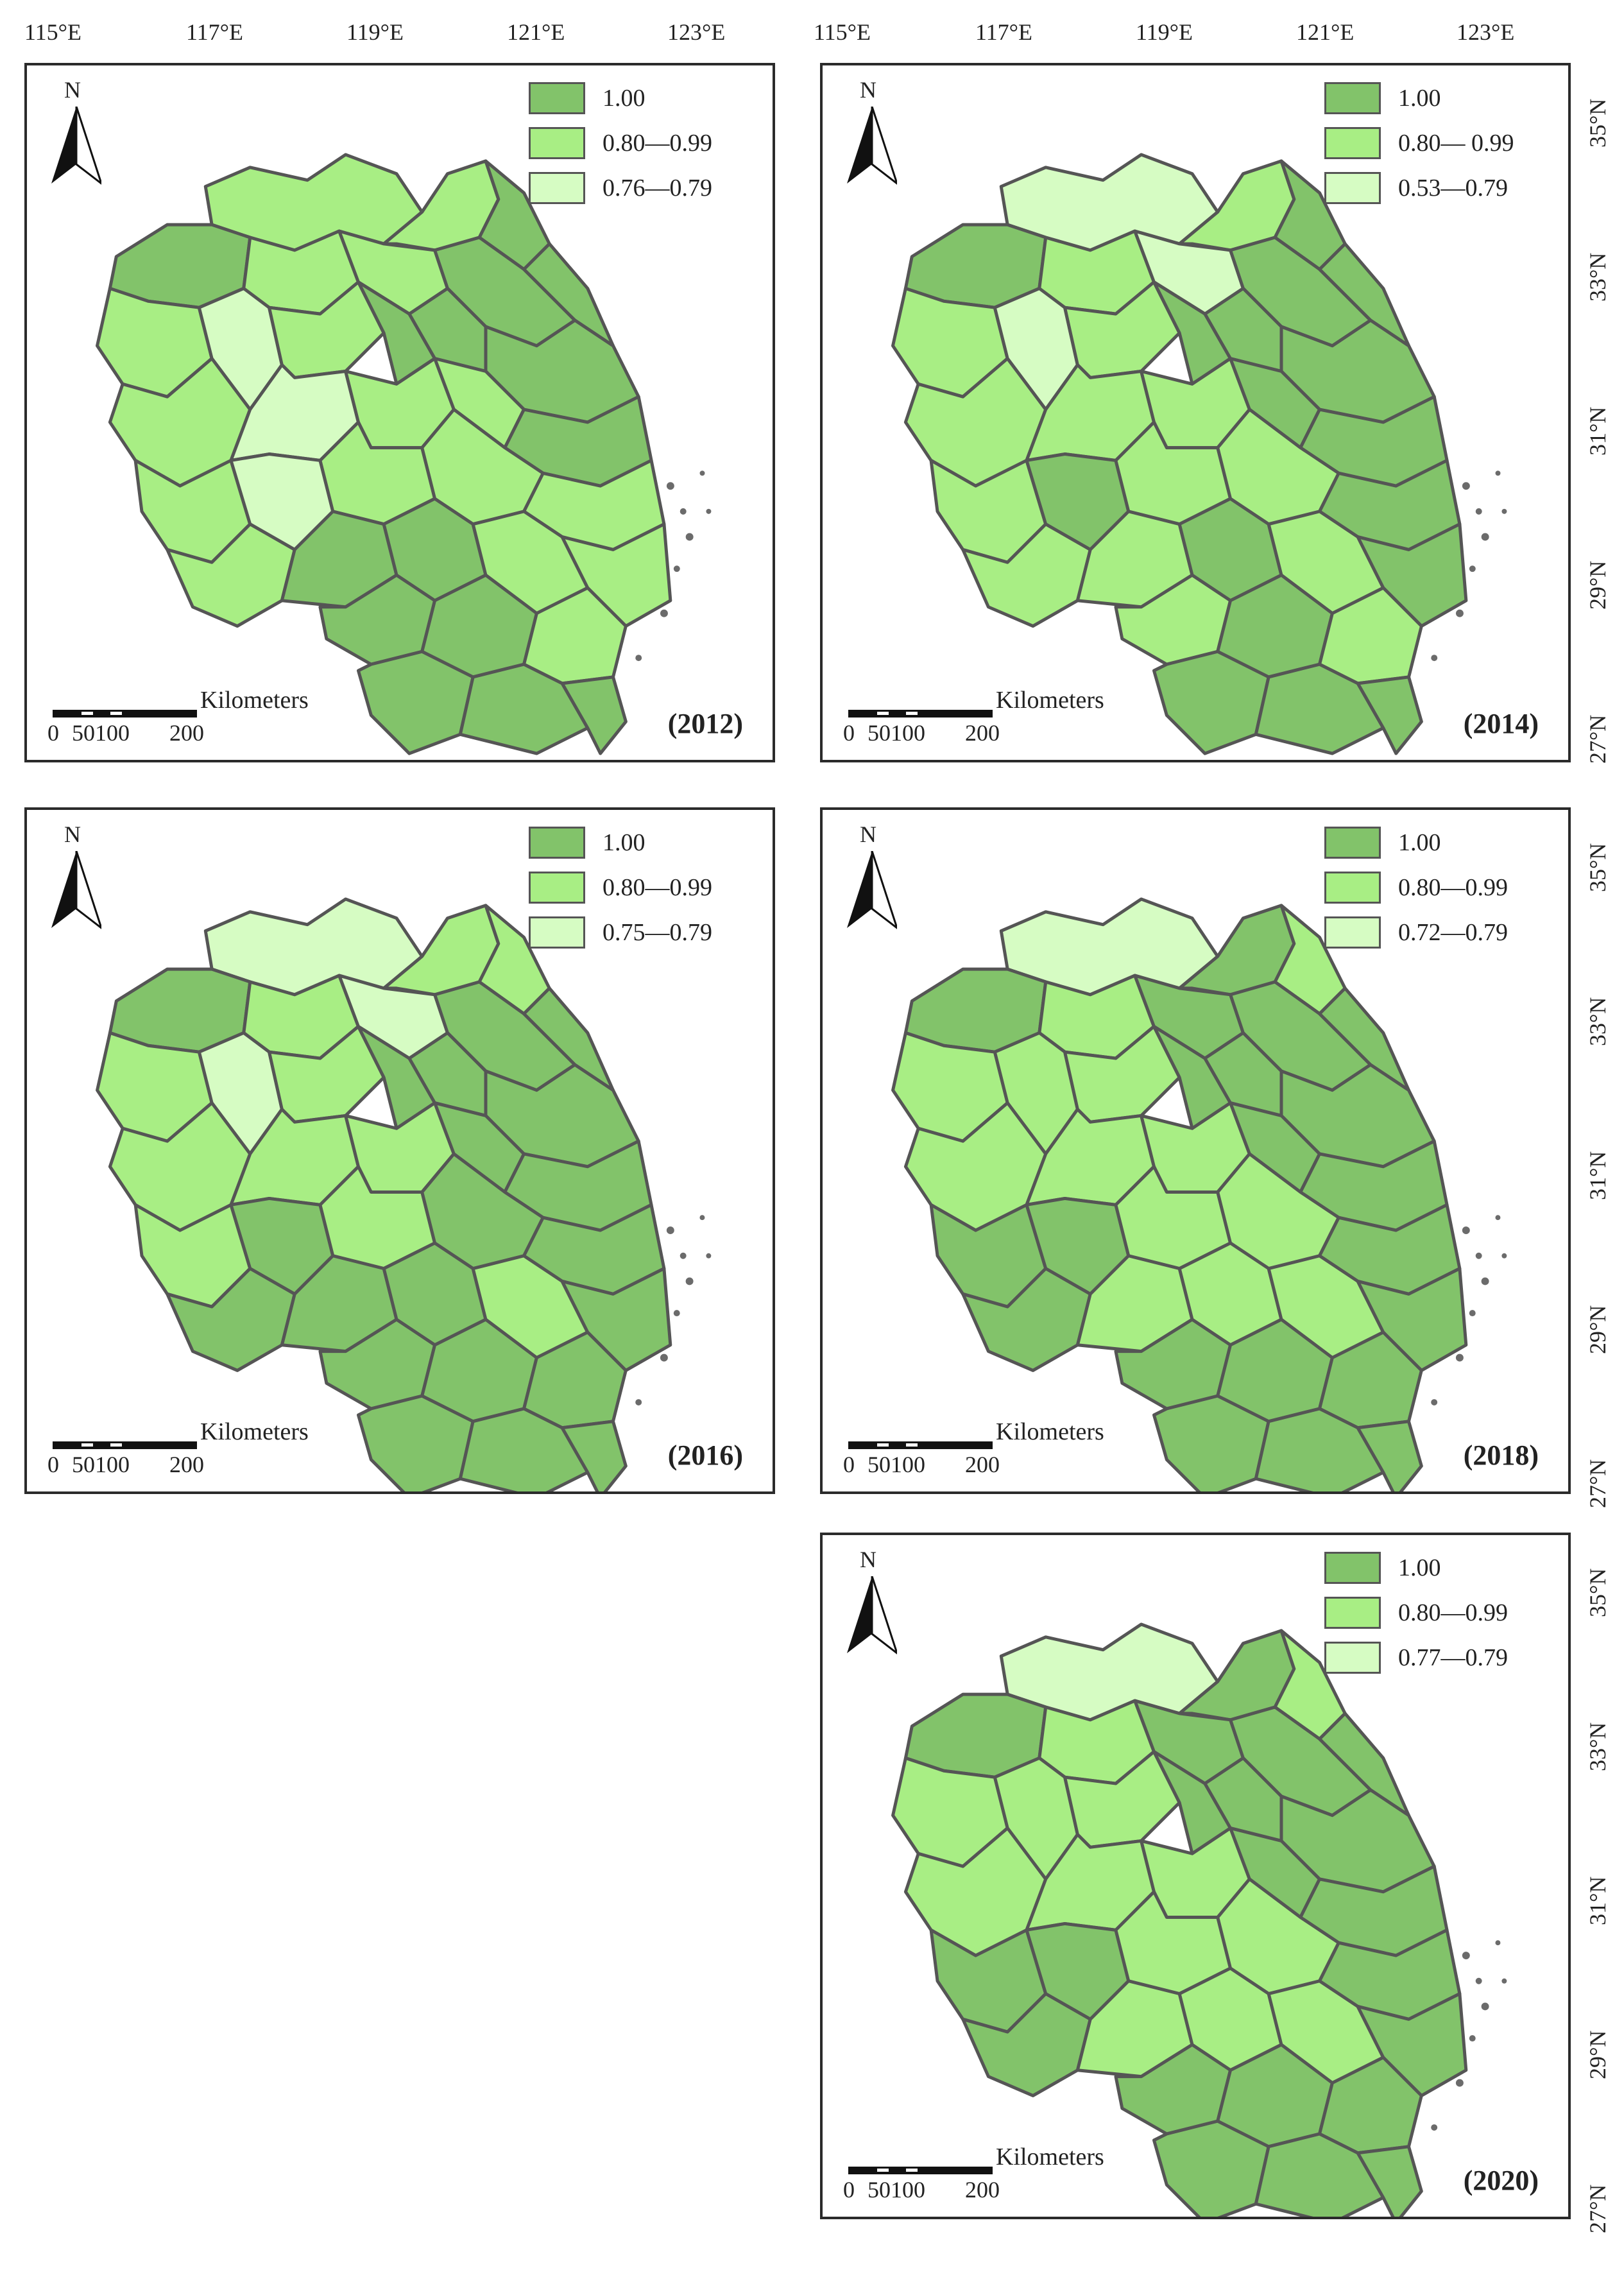 The image size is (1624, 2277). I want to click on latitude-label: 27°N, so click(1598, 1483).